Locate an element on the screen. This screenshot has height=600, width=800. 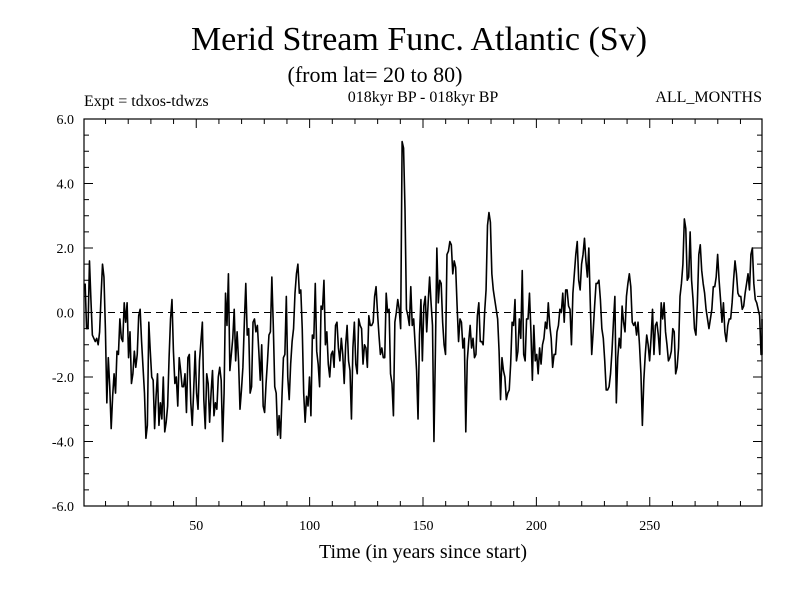
x-tick-label: 250 is located at coordinates (649, 526).